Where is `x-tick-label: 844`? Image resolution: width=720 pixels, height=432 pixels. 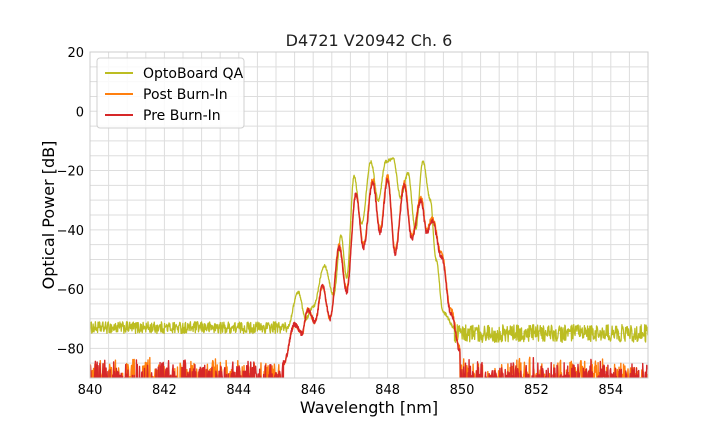
x-tick-label: 844 is located at coordinates (238, 390).